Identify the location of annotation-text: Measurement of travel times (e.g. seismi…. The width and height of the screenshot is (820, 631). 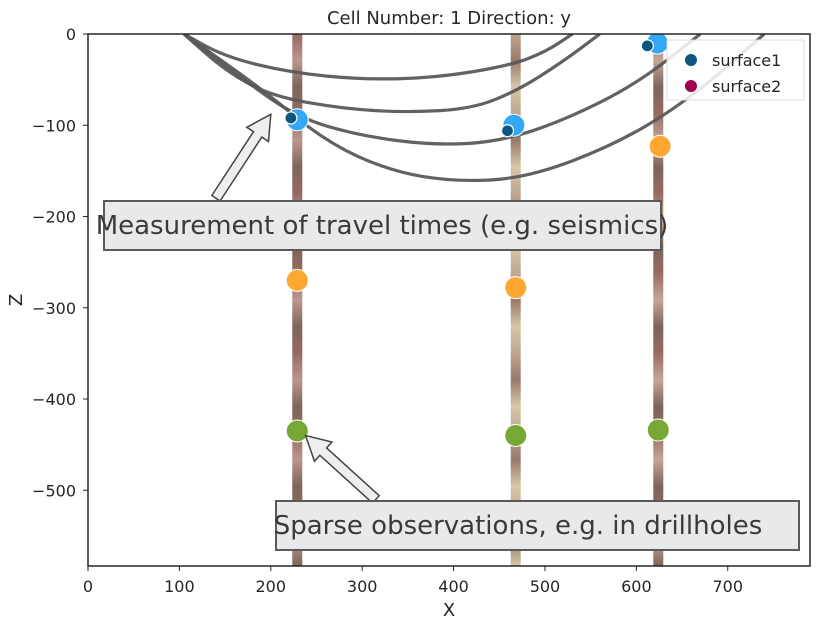
(382, 226).